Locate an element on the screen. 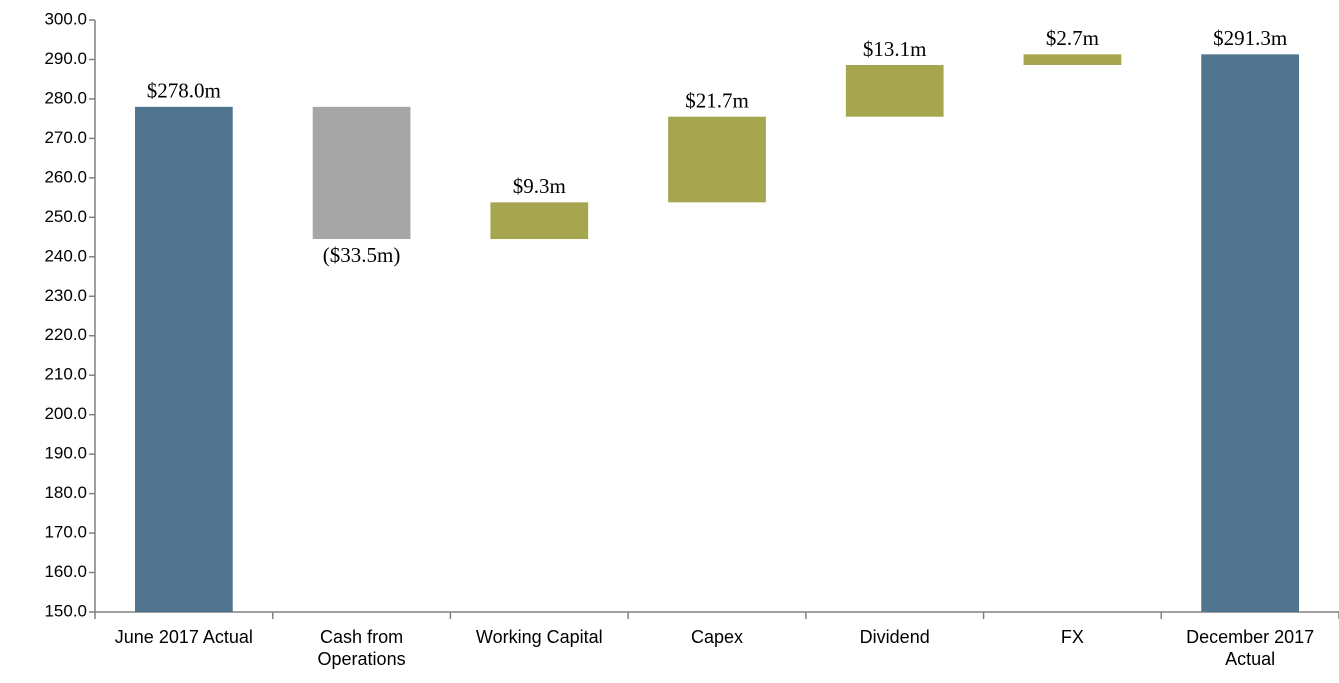 The width and height of the screenshot is (1339, 683). x-tick-label: Capex is located at coordinates (717, 637).